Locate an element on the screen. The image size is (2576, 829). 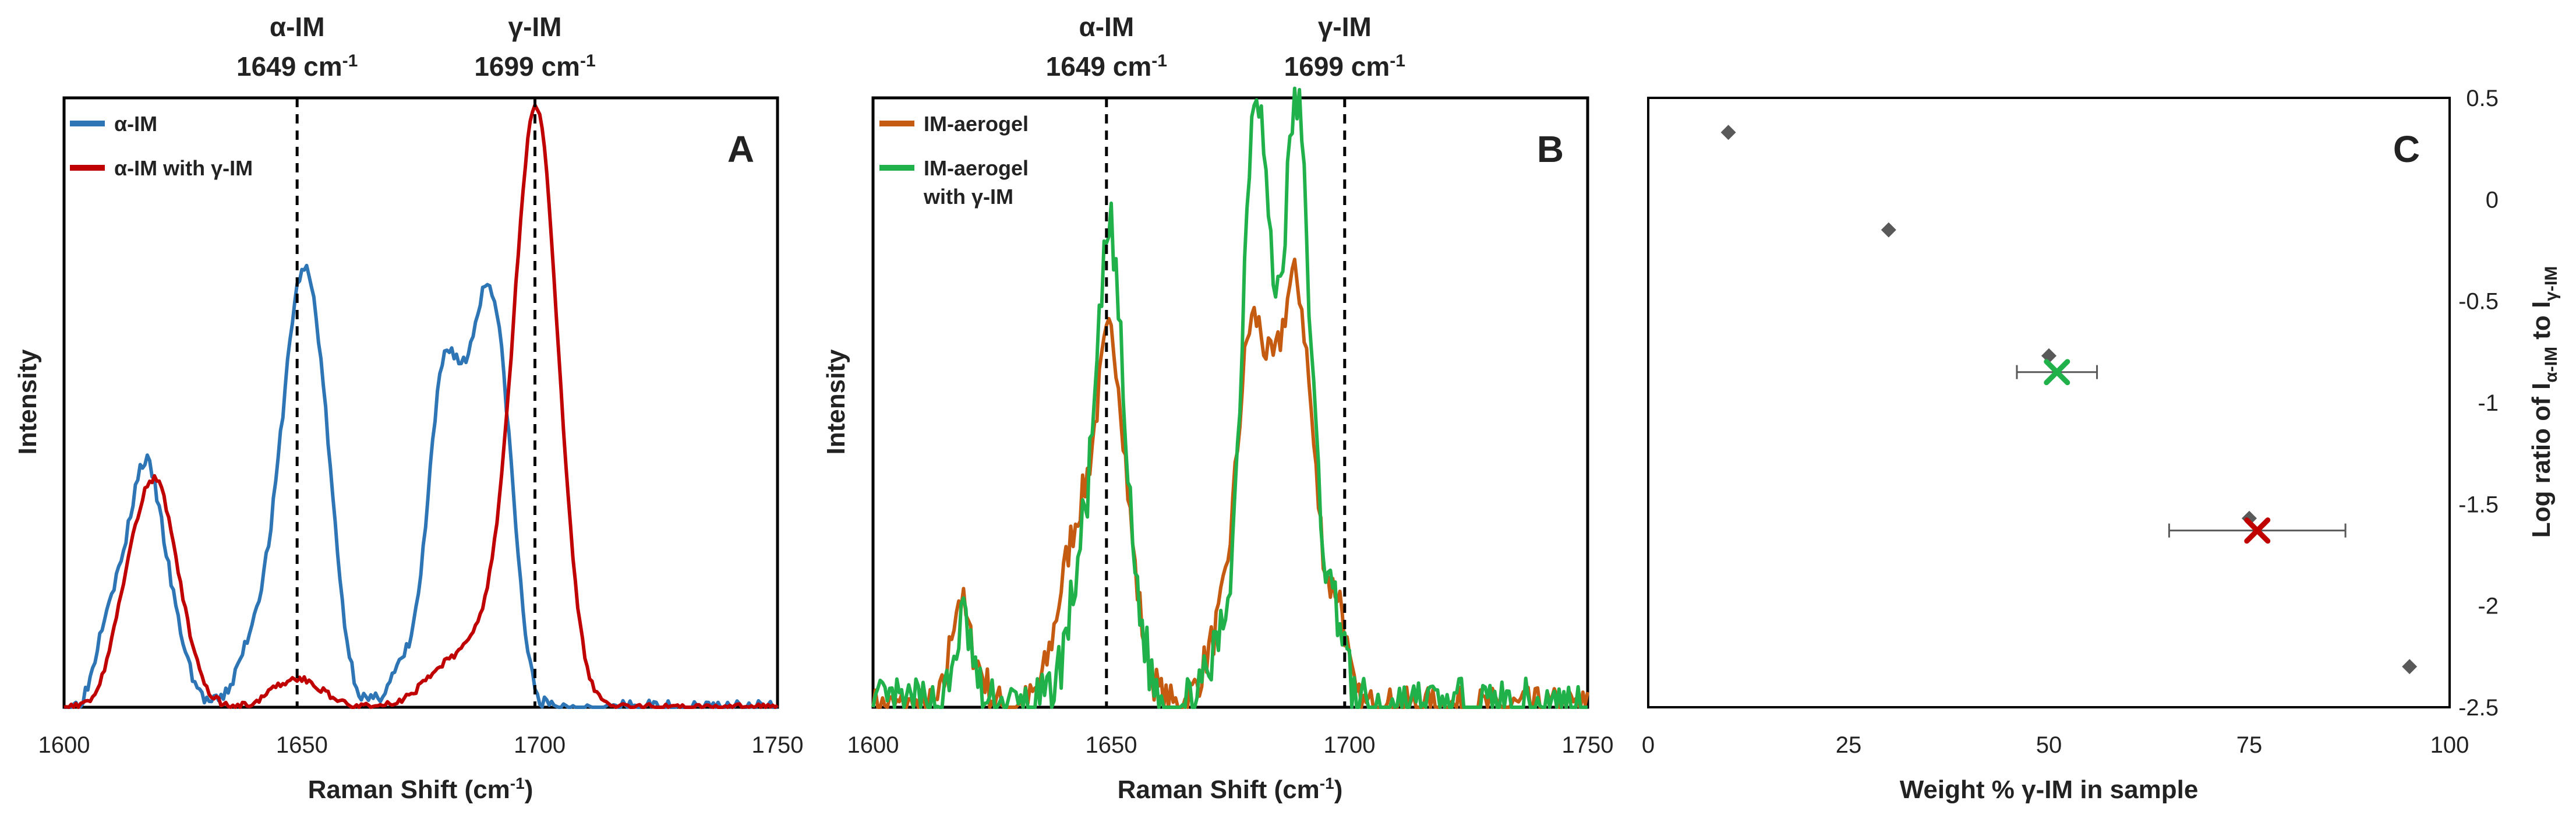
panel-label: B is located at coordinates (1550, 149).